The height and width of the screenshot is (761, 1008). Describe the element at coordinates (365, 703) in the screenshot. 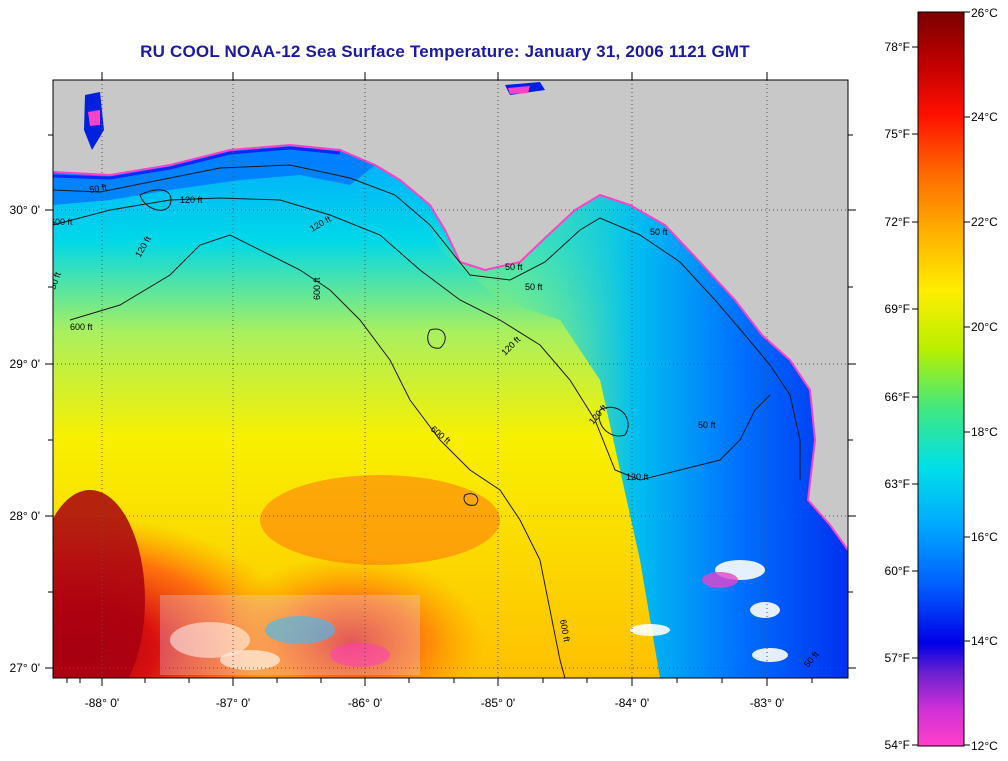

I see `lon-tick-label: -86° 0'` at that location.